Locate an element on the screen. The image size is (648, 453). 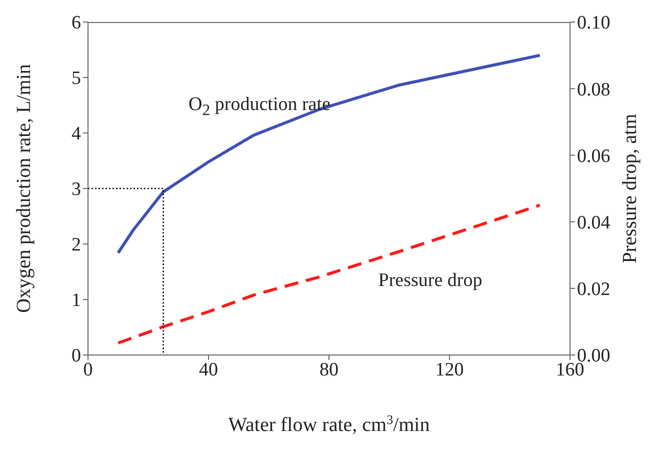
y-tick-label: 0 is located at coordinates (76, 356).